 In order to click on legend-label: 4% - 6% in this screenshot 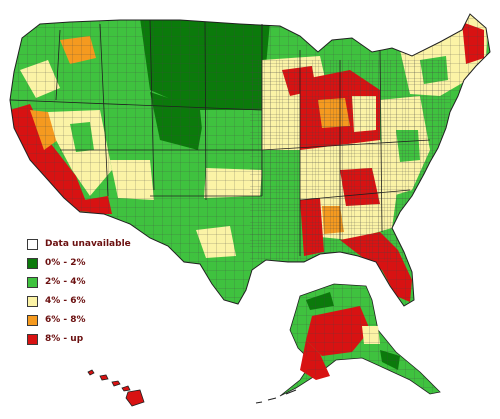, I will do `click(65, 301)`.